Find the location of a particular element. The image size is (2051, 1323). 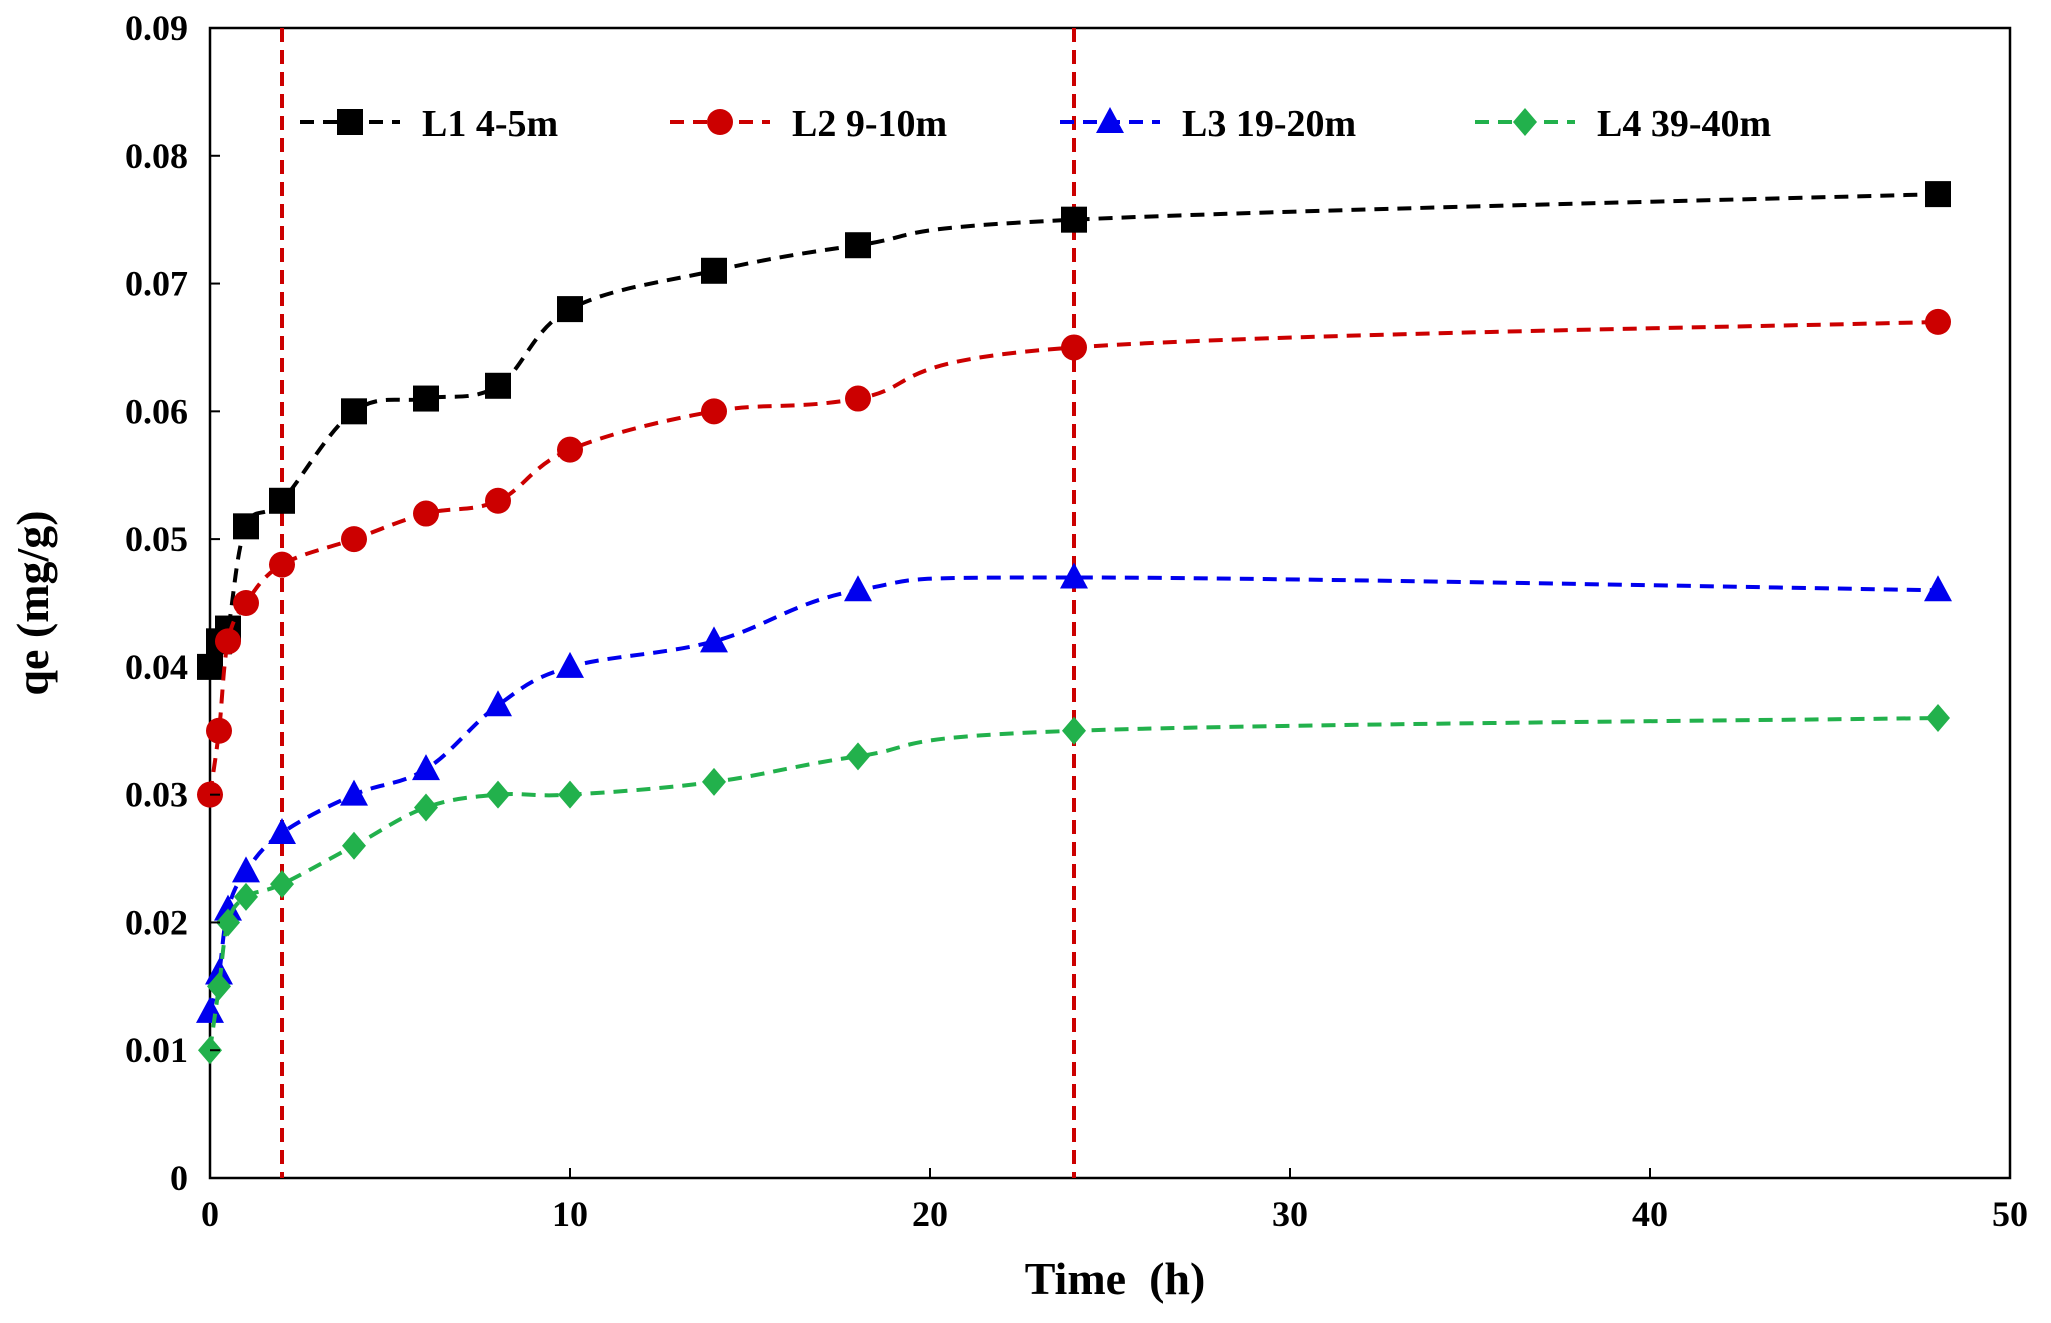

x-tick-label: 30 is located at coordinates (1290, 1214).